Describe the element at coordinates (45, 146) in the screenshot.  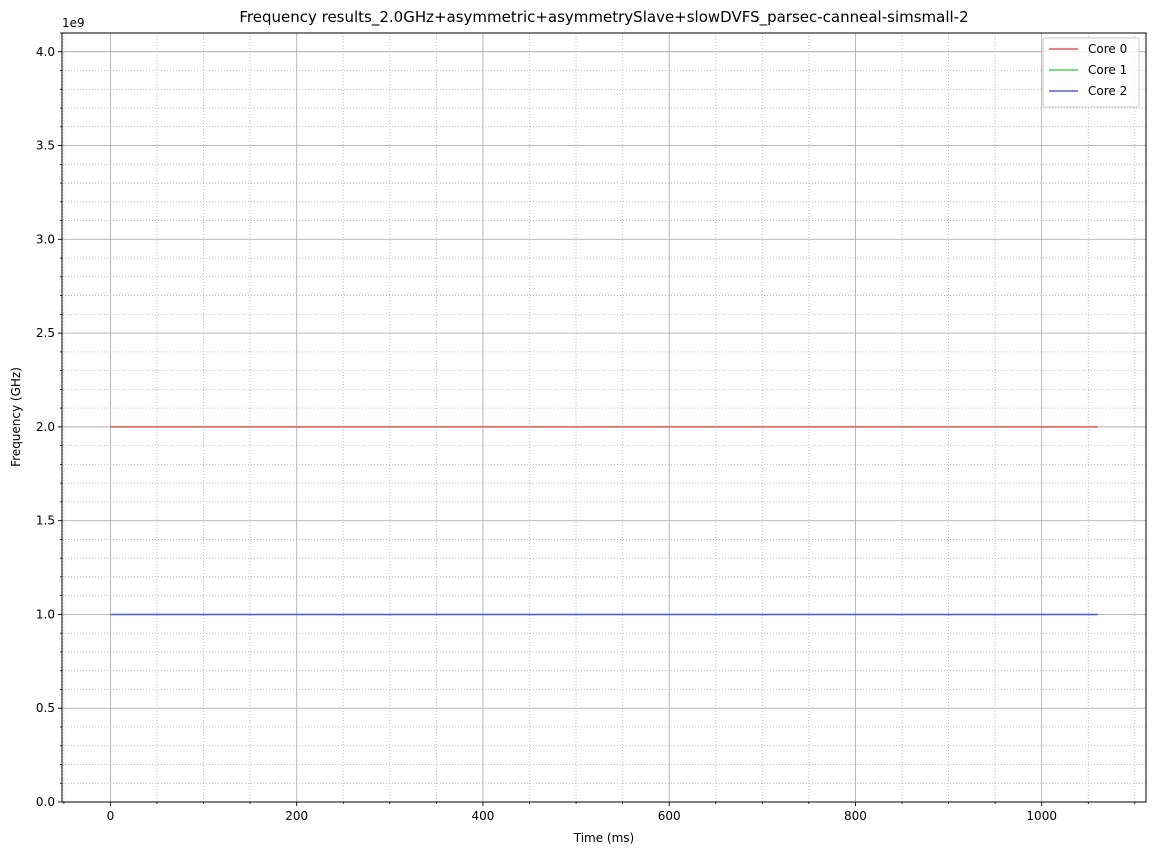
I see `y-tick-label: 3.5` at that location.